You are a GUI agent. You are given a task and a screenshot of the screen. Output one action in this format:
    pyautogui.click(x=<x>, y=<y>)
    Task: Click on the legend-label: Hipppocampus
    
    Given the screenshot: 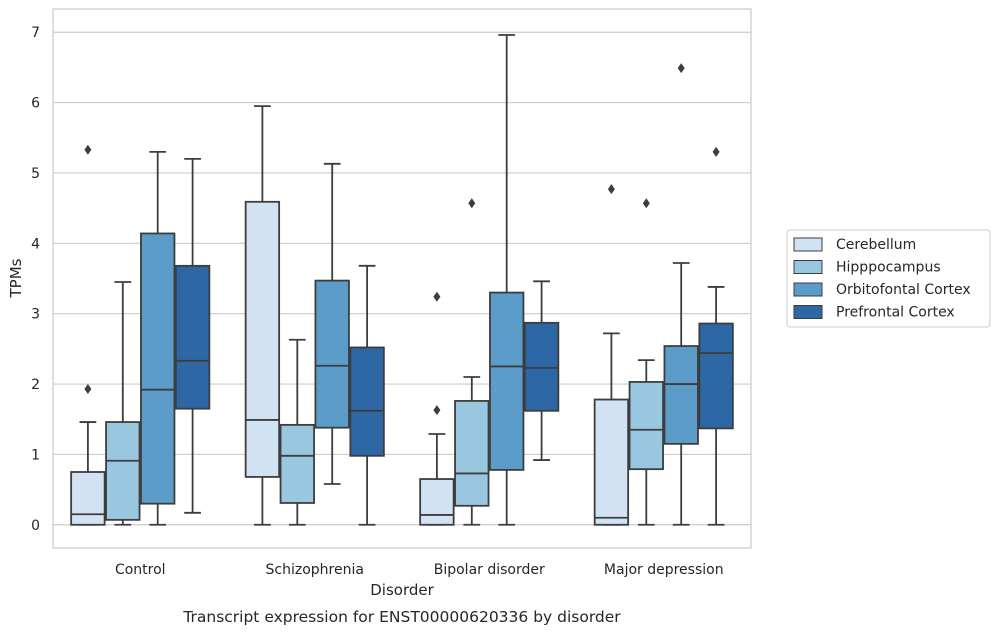 What is the action you would take?
    pyautogui.click(x=888, y=268)
    